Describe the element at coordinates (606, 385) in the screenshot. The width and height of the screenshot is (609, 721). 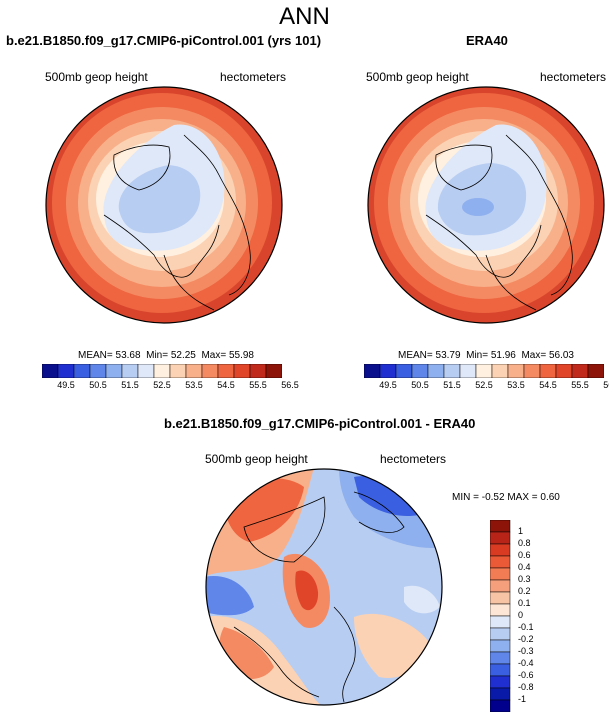
I see `panel2-colorbar-tick-label: 56.5` at that location.